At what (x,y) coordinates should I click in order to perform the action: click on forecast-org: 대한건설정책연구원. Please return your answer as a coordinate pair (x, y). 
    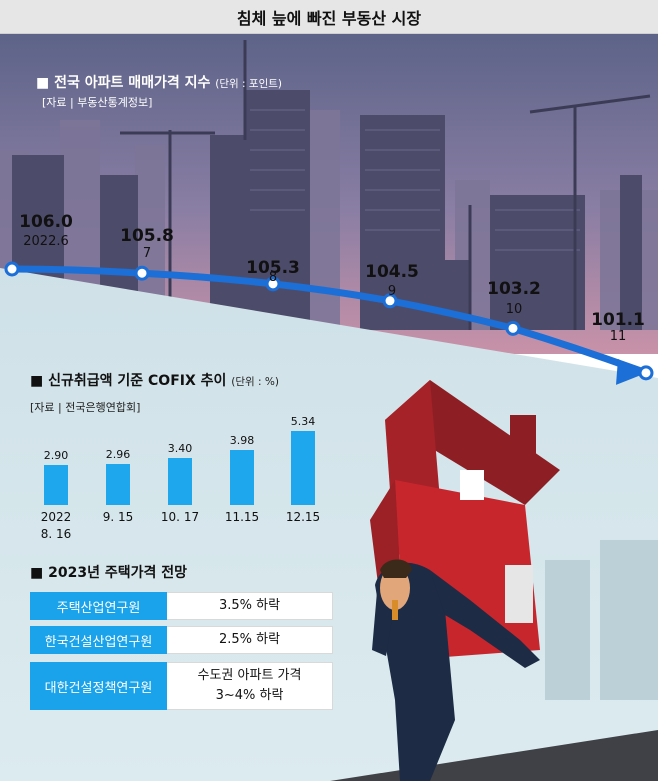
    Looking at the image, I should click on (98, 686).